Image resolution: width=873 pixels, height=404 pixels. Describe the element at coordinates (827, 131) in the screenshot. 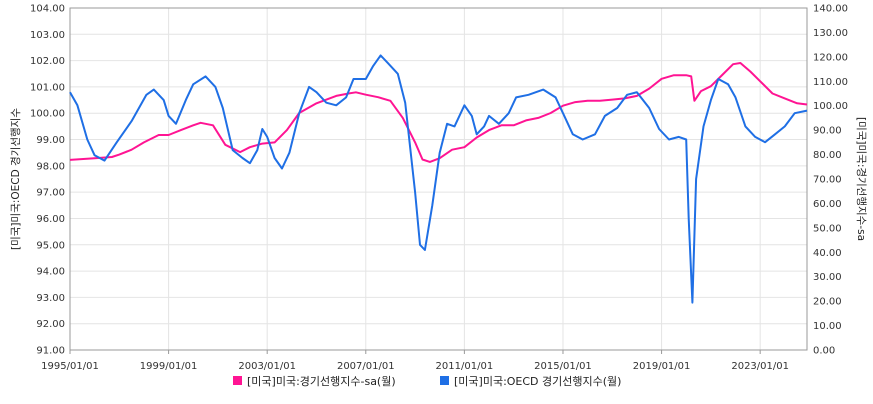

I see `right-tick-label: 90.00` at that location.